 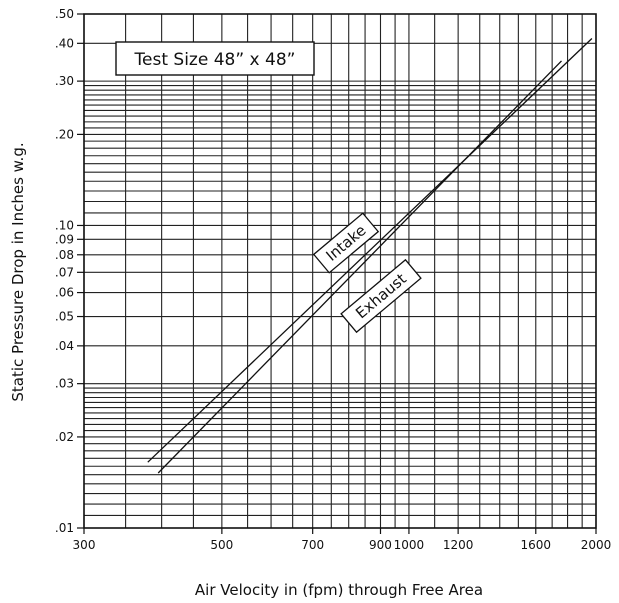 What do you see at coordinates (84, 545) in the screenshot?
I see `x-tick-label: 300` at bounding box center [84, 545].